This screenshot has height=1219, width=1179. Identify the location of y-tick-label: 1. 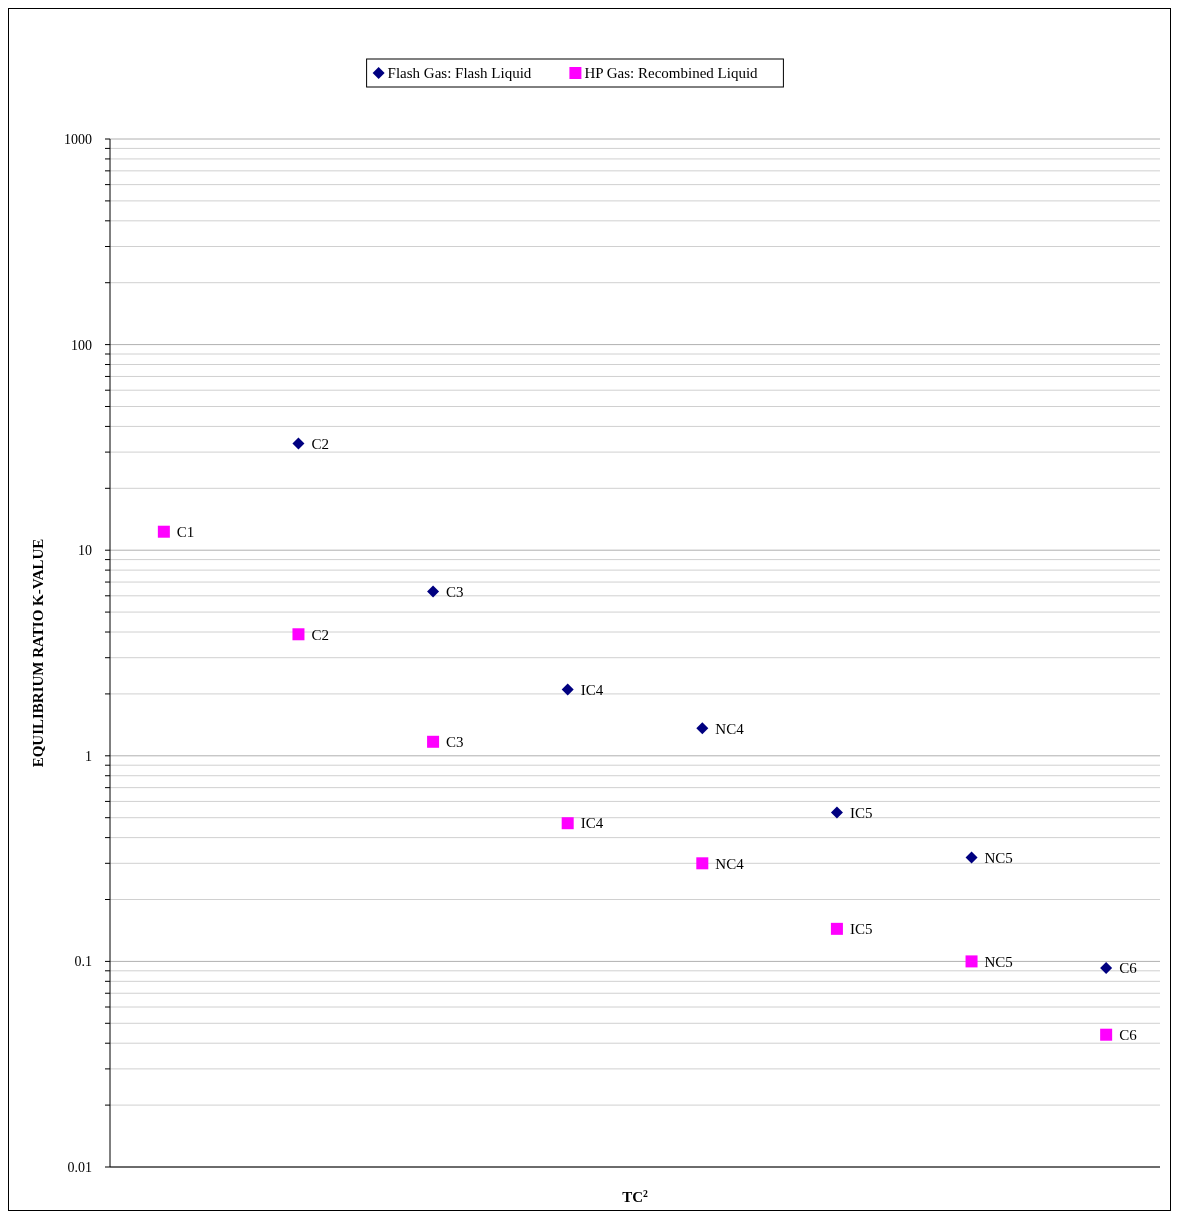
(88, 756).